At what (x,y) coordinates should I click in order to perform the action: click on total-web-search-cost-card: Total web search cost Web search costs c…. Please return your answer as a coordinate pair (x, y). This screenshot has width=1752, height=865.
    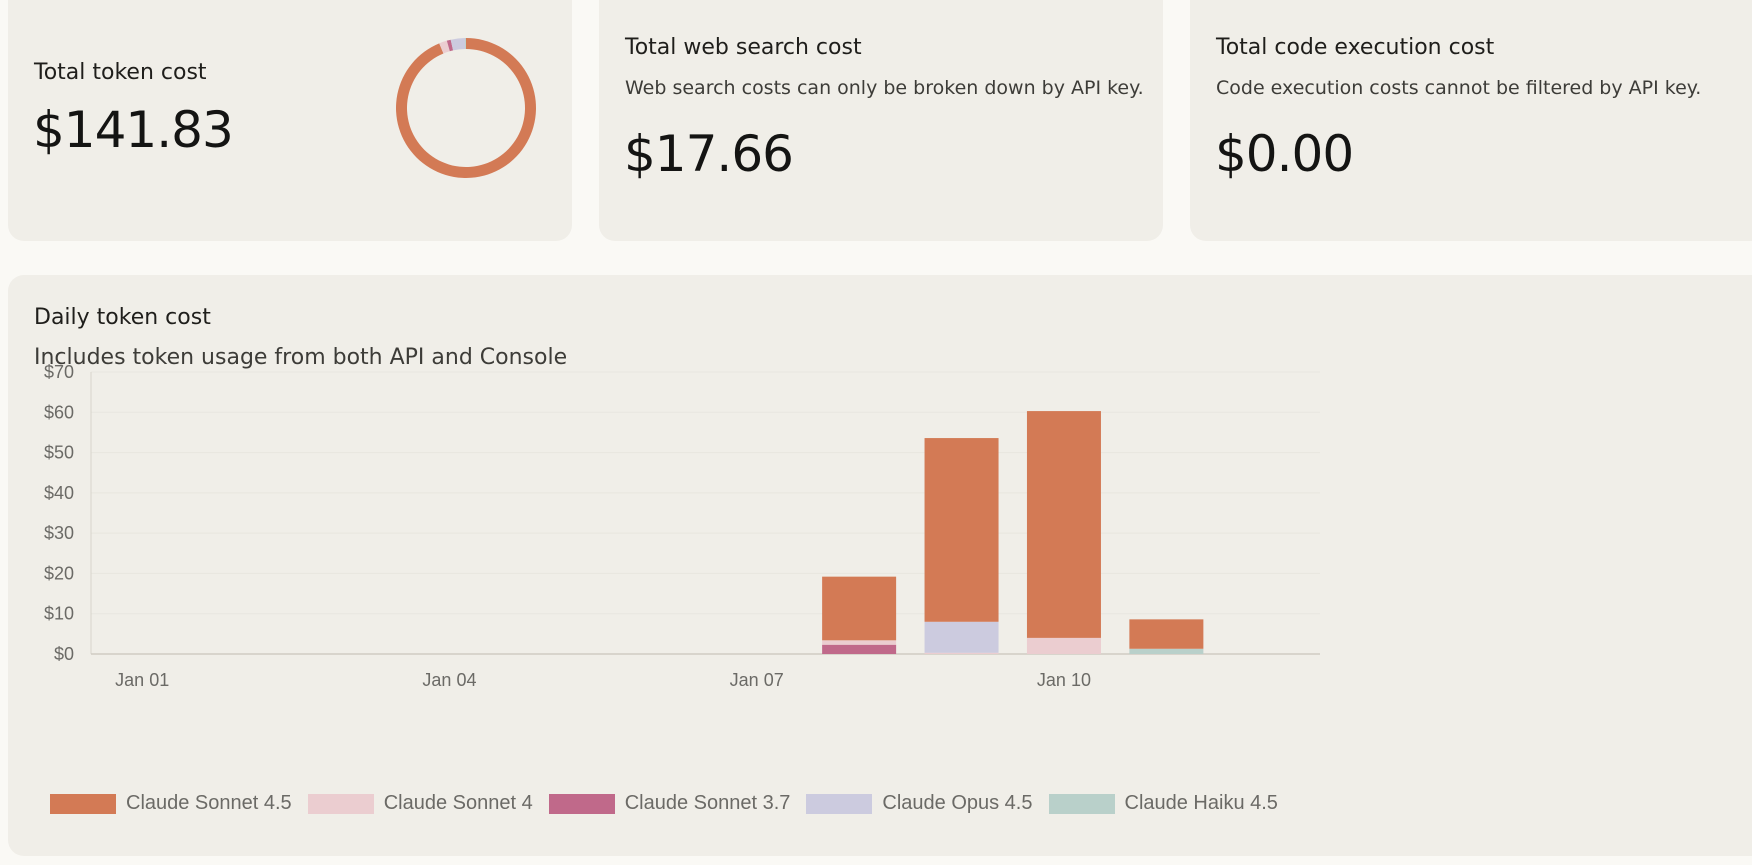
    Looking at the image, I should click on (881, 120).